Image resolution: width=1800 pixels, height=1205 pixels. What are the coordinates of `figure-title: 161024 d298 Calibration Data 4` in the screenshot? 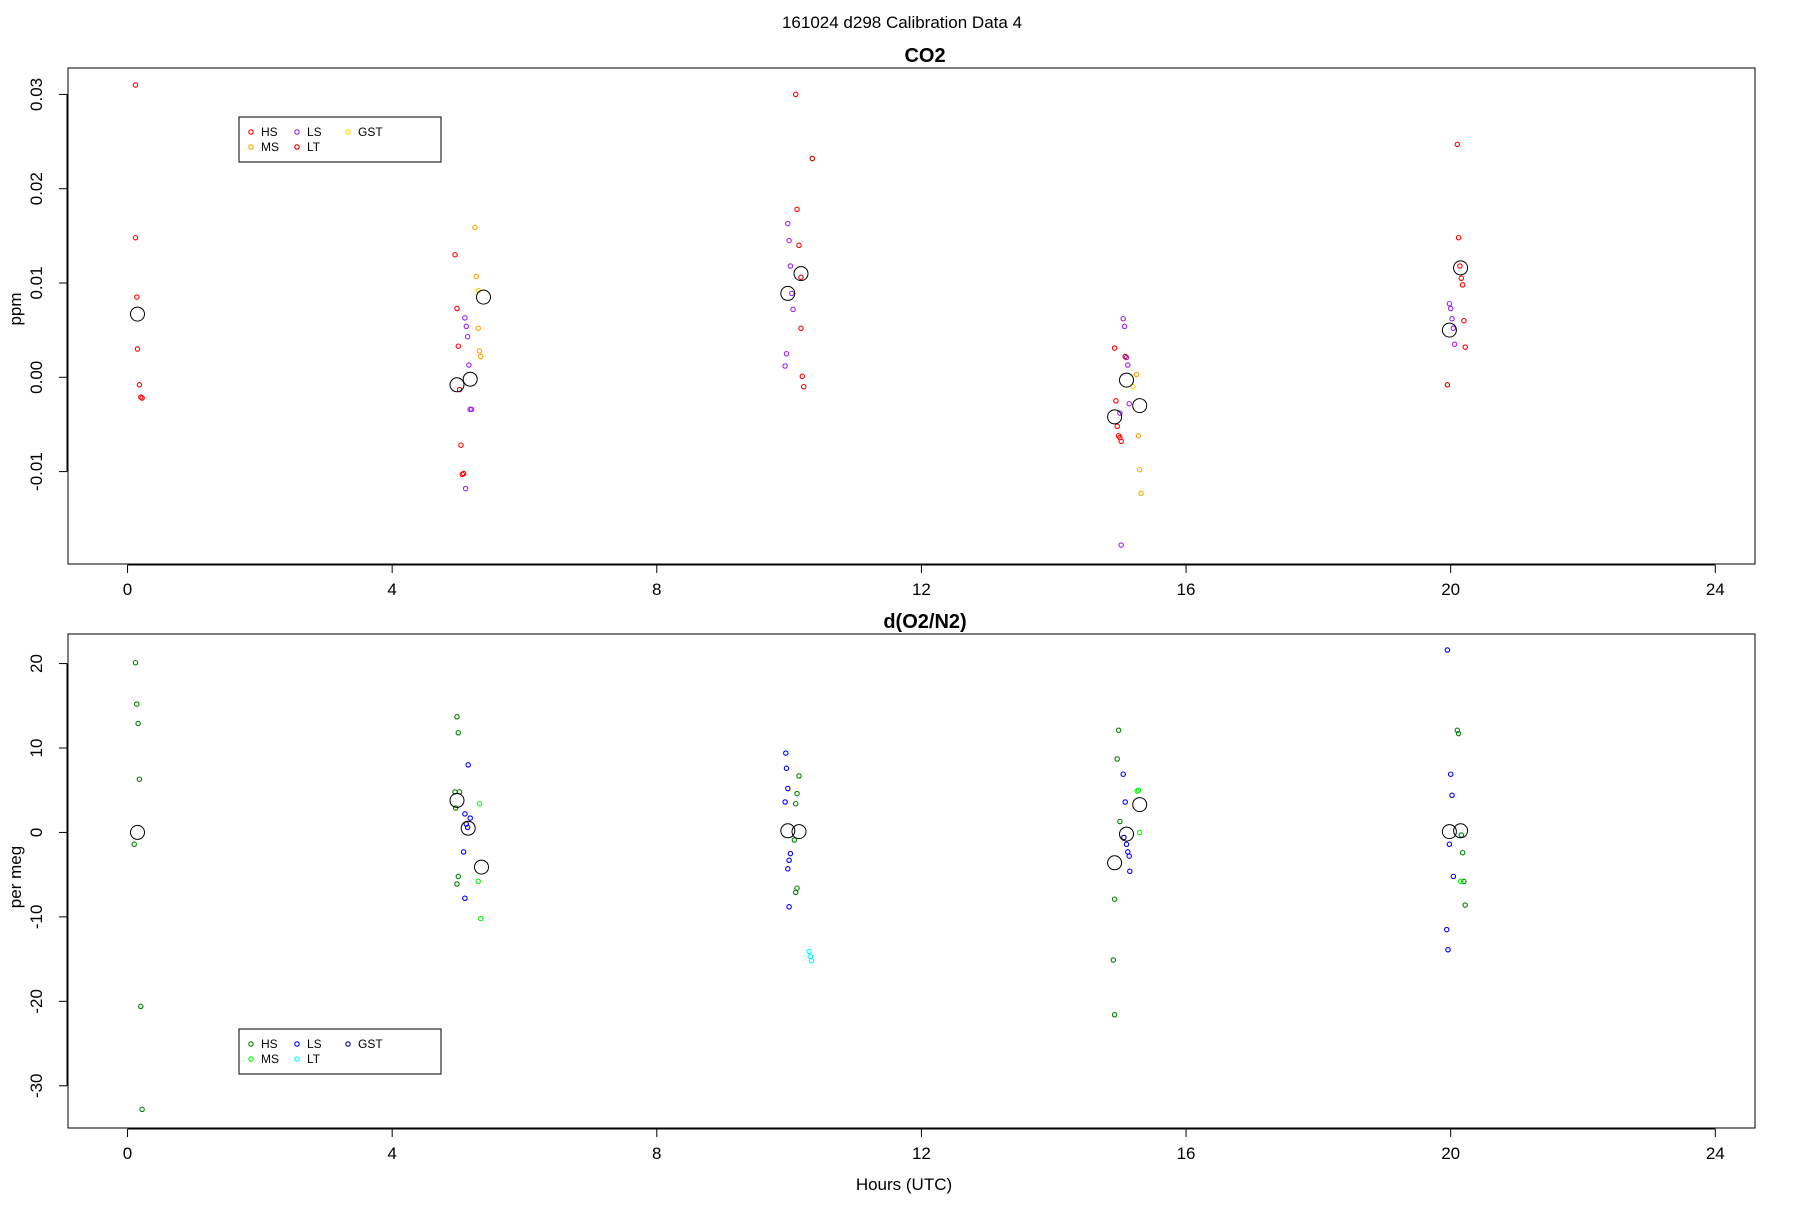 It's located at (902, 22).